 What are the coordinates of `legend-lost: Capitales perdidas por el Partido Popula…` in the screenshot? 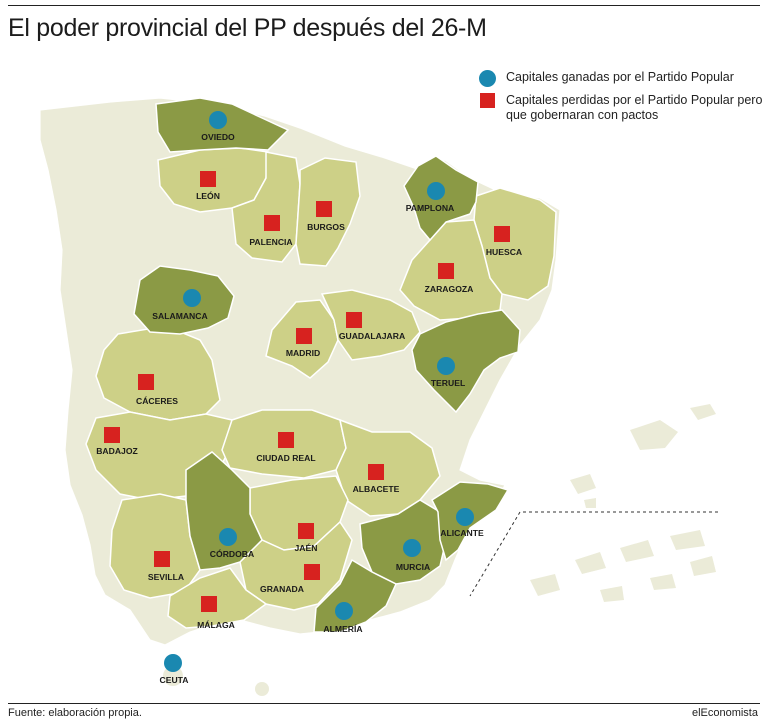 It's located at (623, 108).